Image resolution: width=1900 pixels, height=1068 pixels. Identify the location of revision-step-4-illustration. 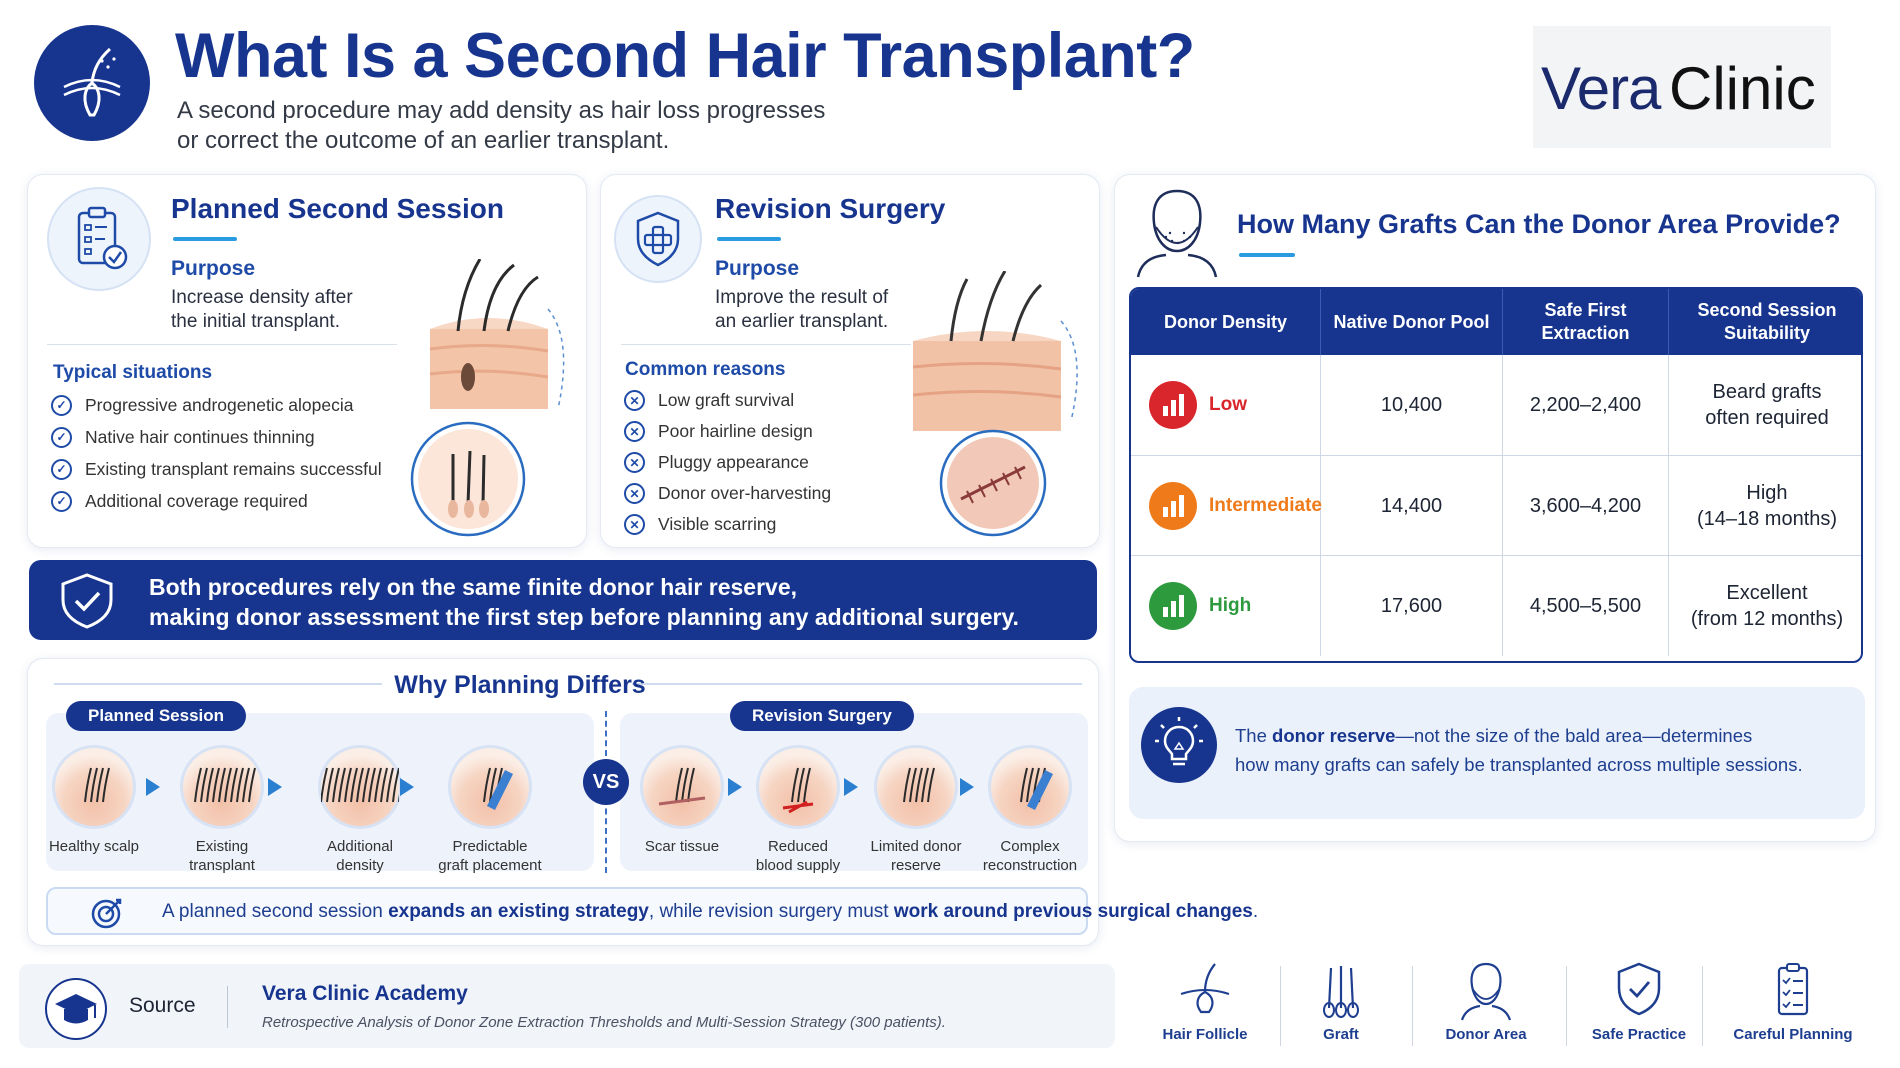
(1030, 787).